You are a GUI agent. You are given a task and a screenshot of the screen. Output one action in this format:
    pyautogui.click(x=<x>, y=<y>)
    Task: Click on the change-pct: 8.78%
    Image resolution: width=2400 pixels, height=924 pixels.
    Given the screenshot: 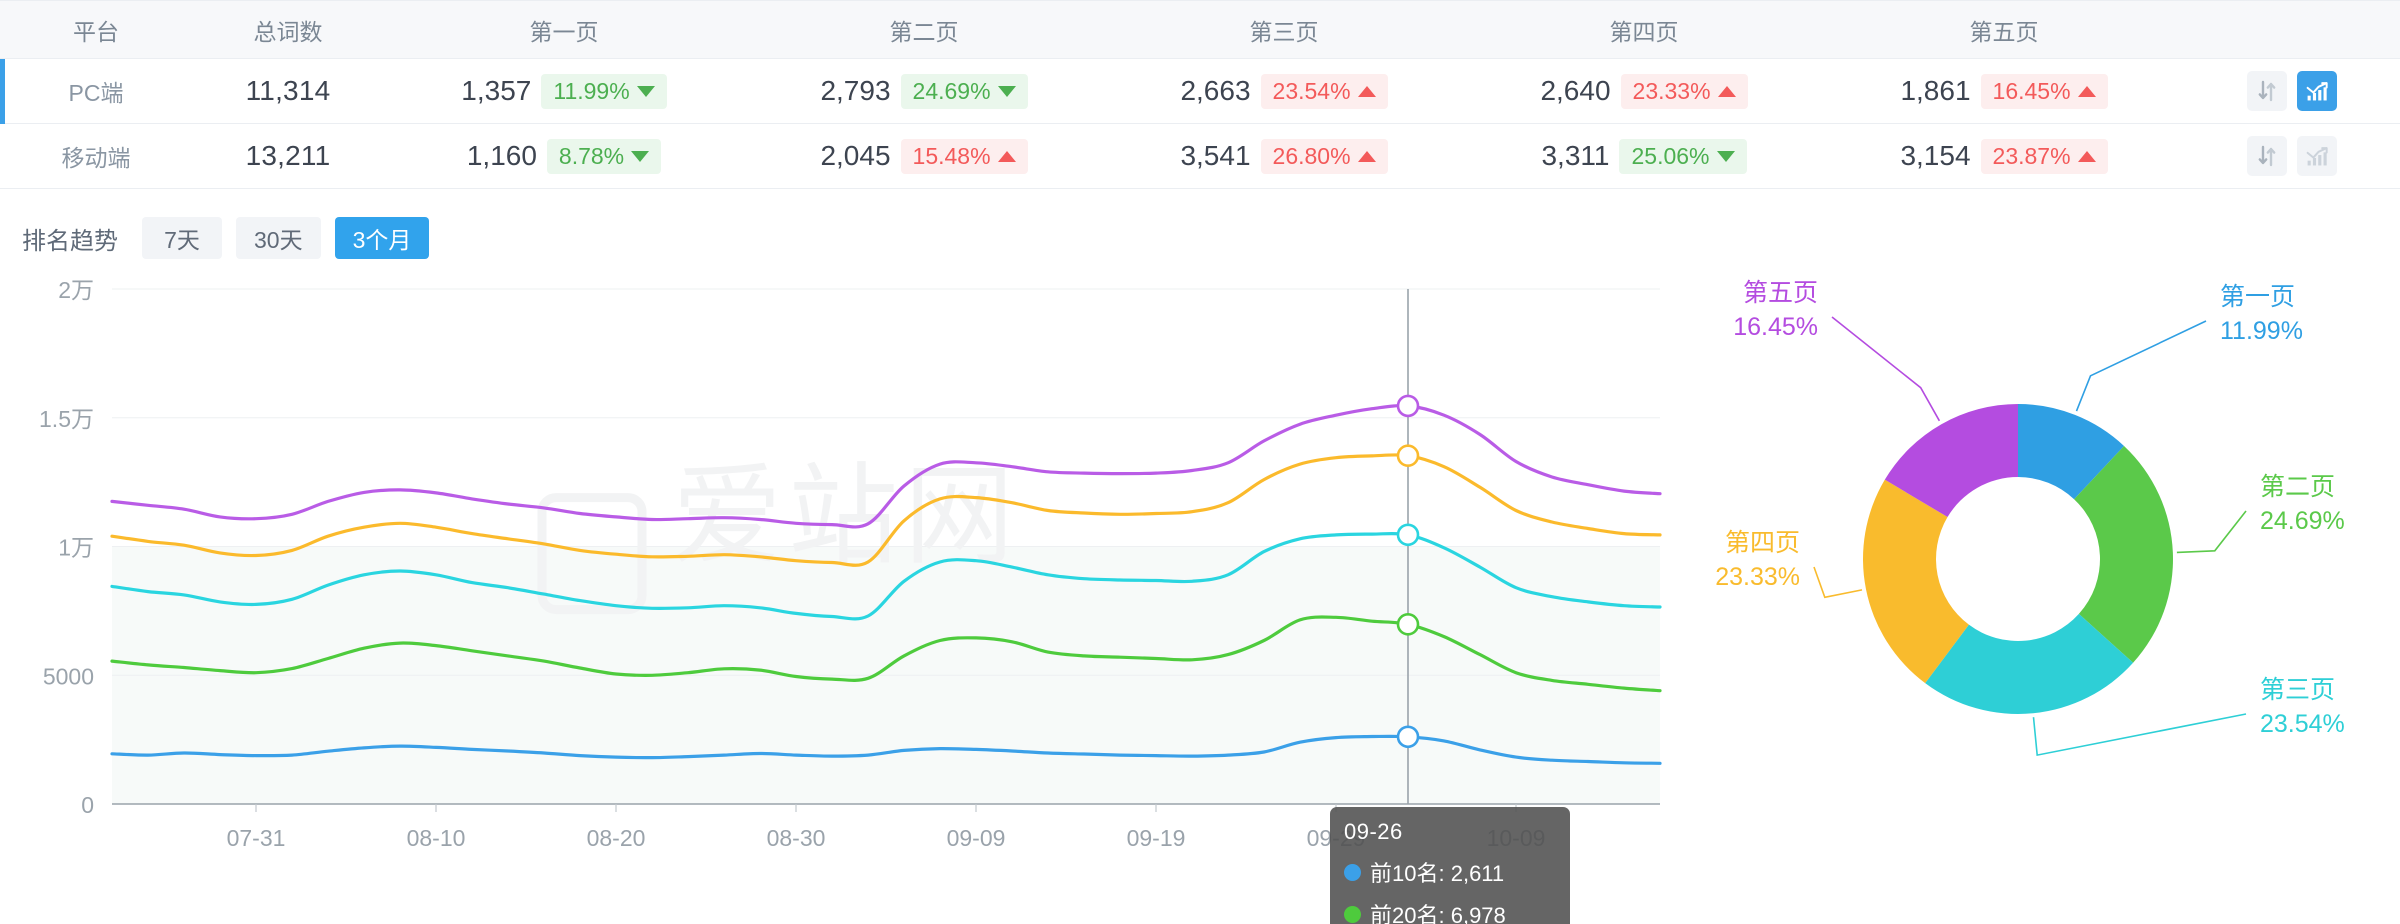 What is the action you would take?
    pyautogui.click(x=591, y=155)
    